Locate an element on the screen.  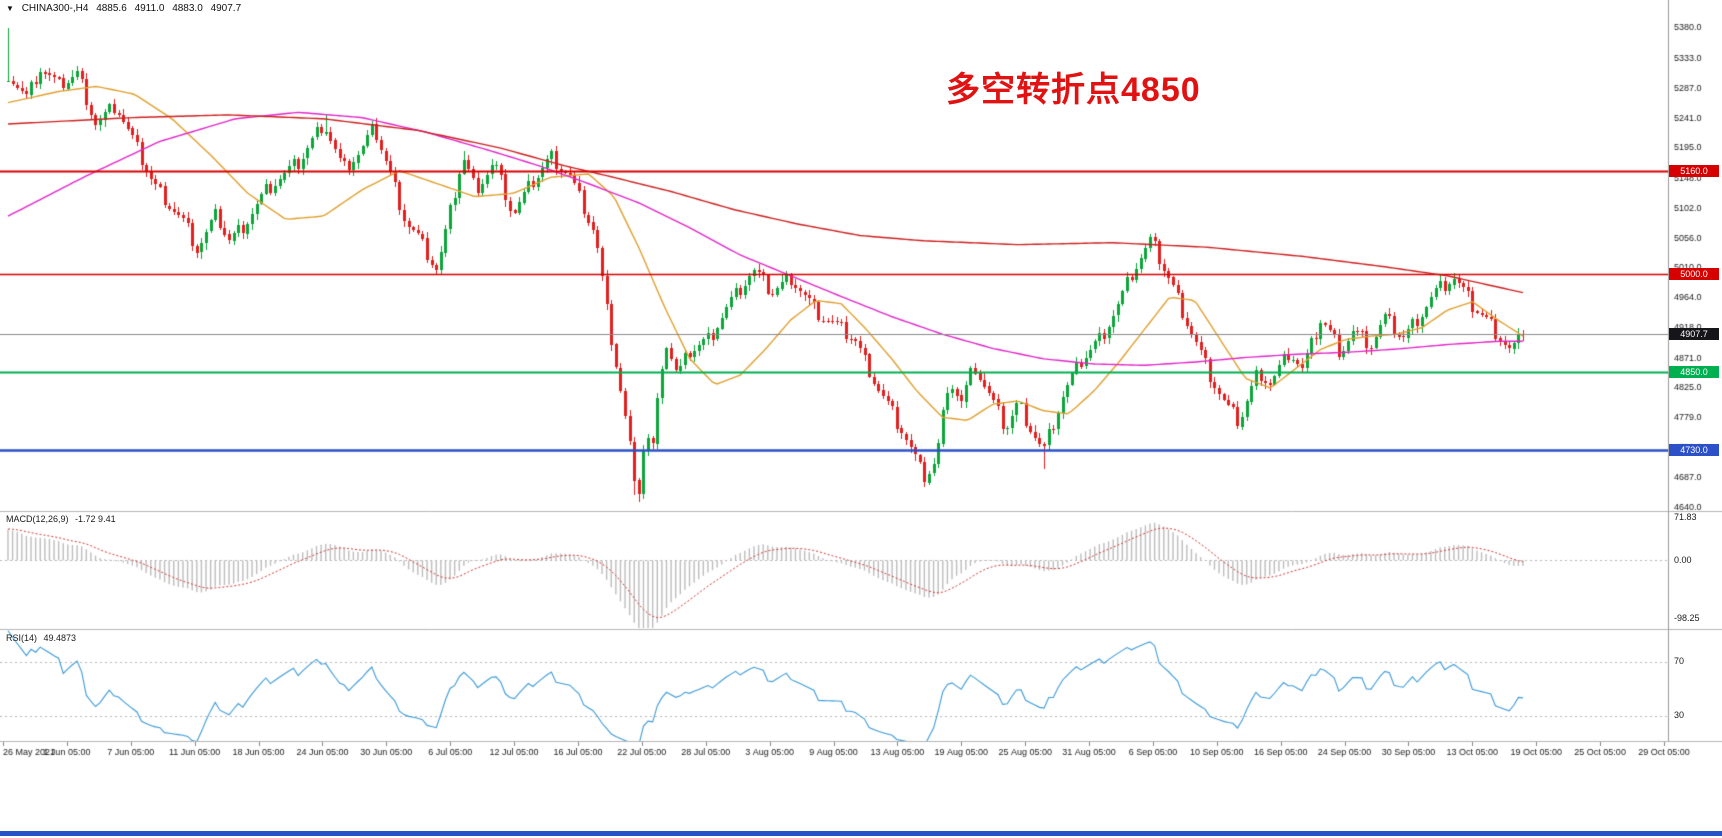
window-bottom-border is located at coordinates (861, 833).